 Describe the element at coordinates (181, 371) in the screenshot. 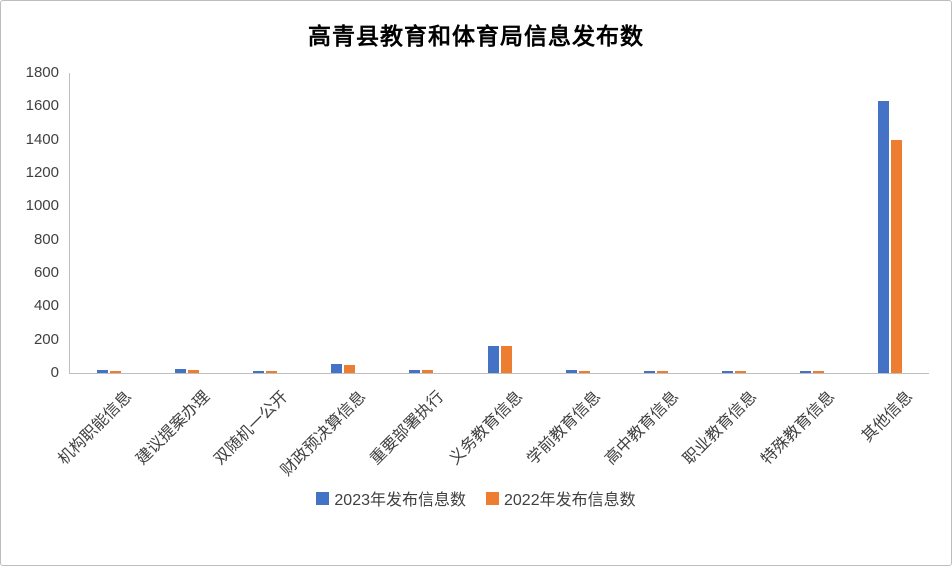

I see `bar-2023年发布信息数-建议提案办理` at that location.